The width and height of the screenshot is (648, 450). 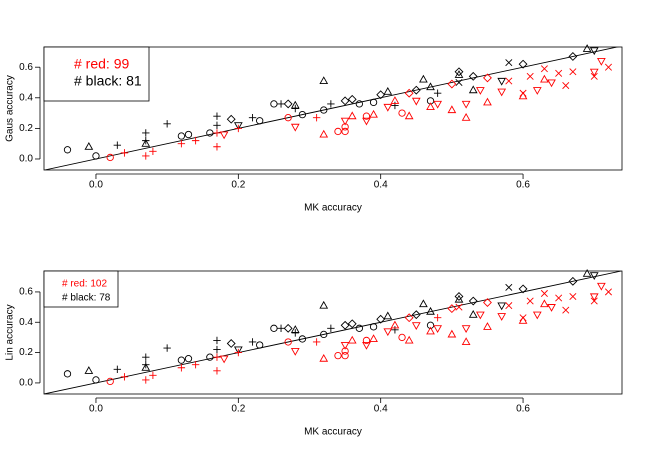 I want to click on x-tick-label: 0.0, so click(x=96, y=409).